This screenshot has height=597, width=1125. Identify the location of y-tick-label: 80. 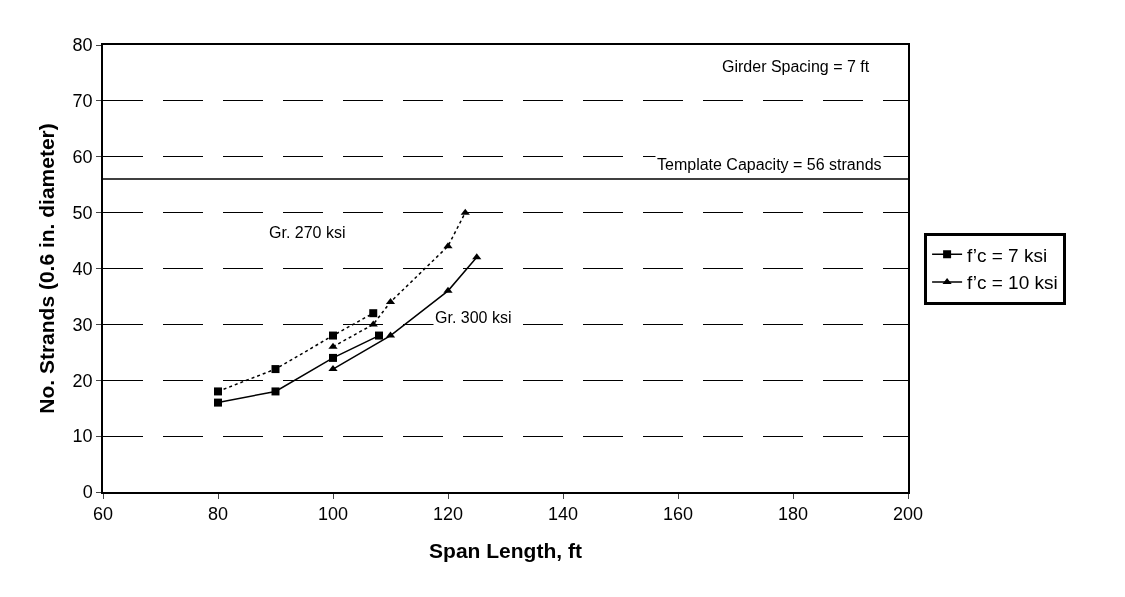
(82, 45).